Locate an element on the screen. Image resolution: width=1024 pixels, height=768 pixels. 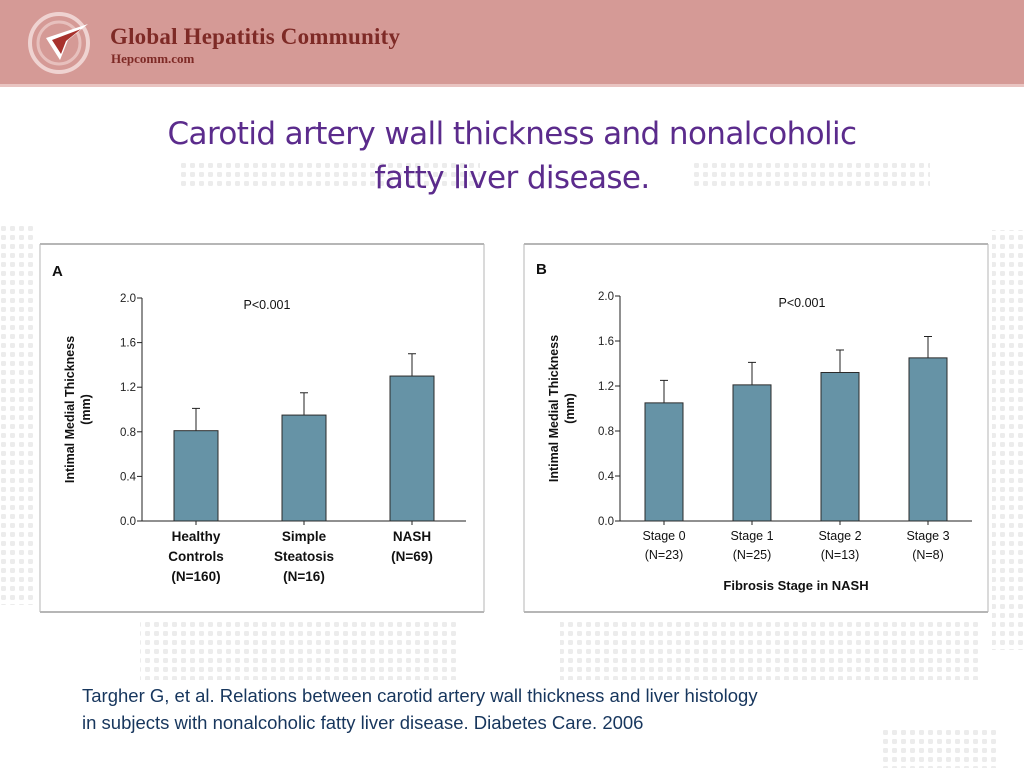
x-tick-label: Simple is located at coordinates (304, 536).